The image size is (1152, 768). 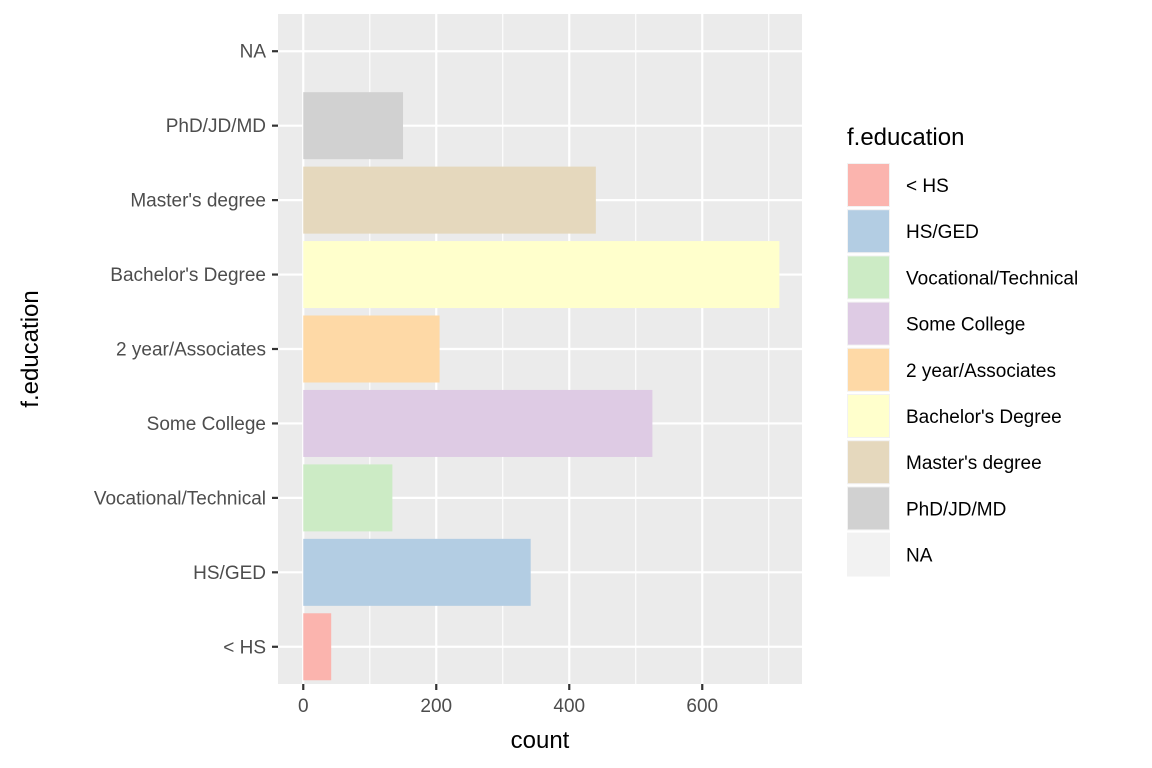 I want to click on x-tick-label: 0, so click(x=303, y=706).